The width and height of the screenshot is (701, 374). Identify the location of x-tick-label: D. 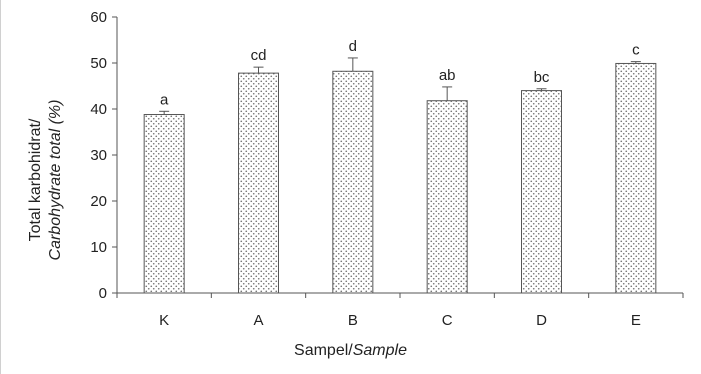
(541, 320).